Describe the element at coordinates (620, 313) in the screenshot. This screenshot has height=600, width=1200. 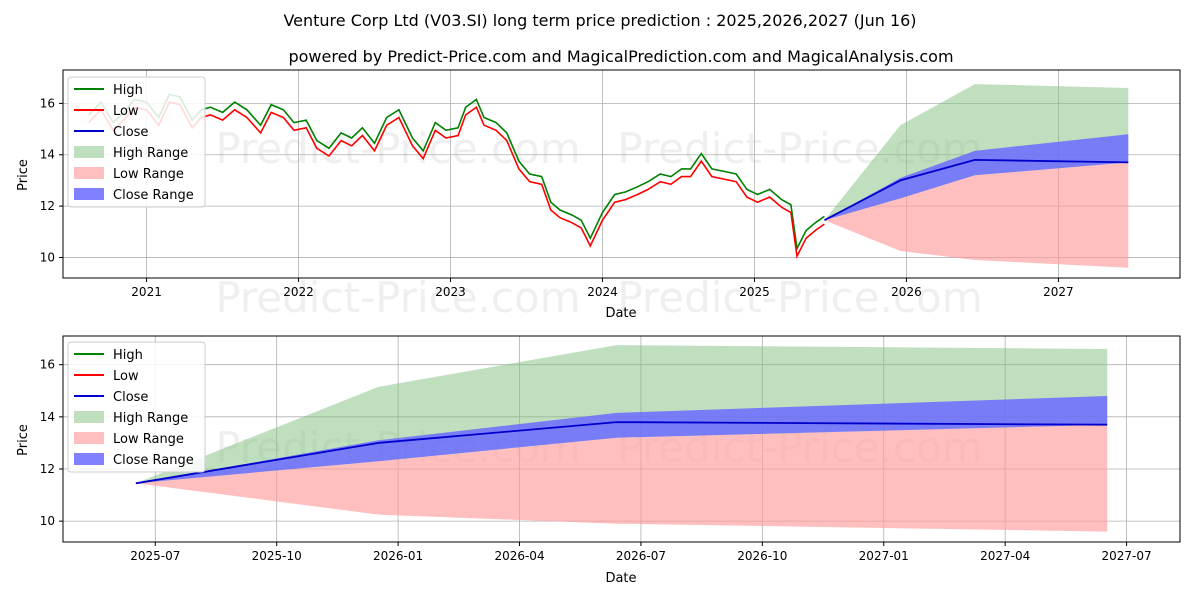
I see `top-x-axis-label: Date` at that location.